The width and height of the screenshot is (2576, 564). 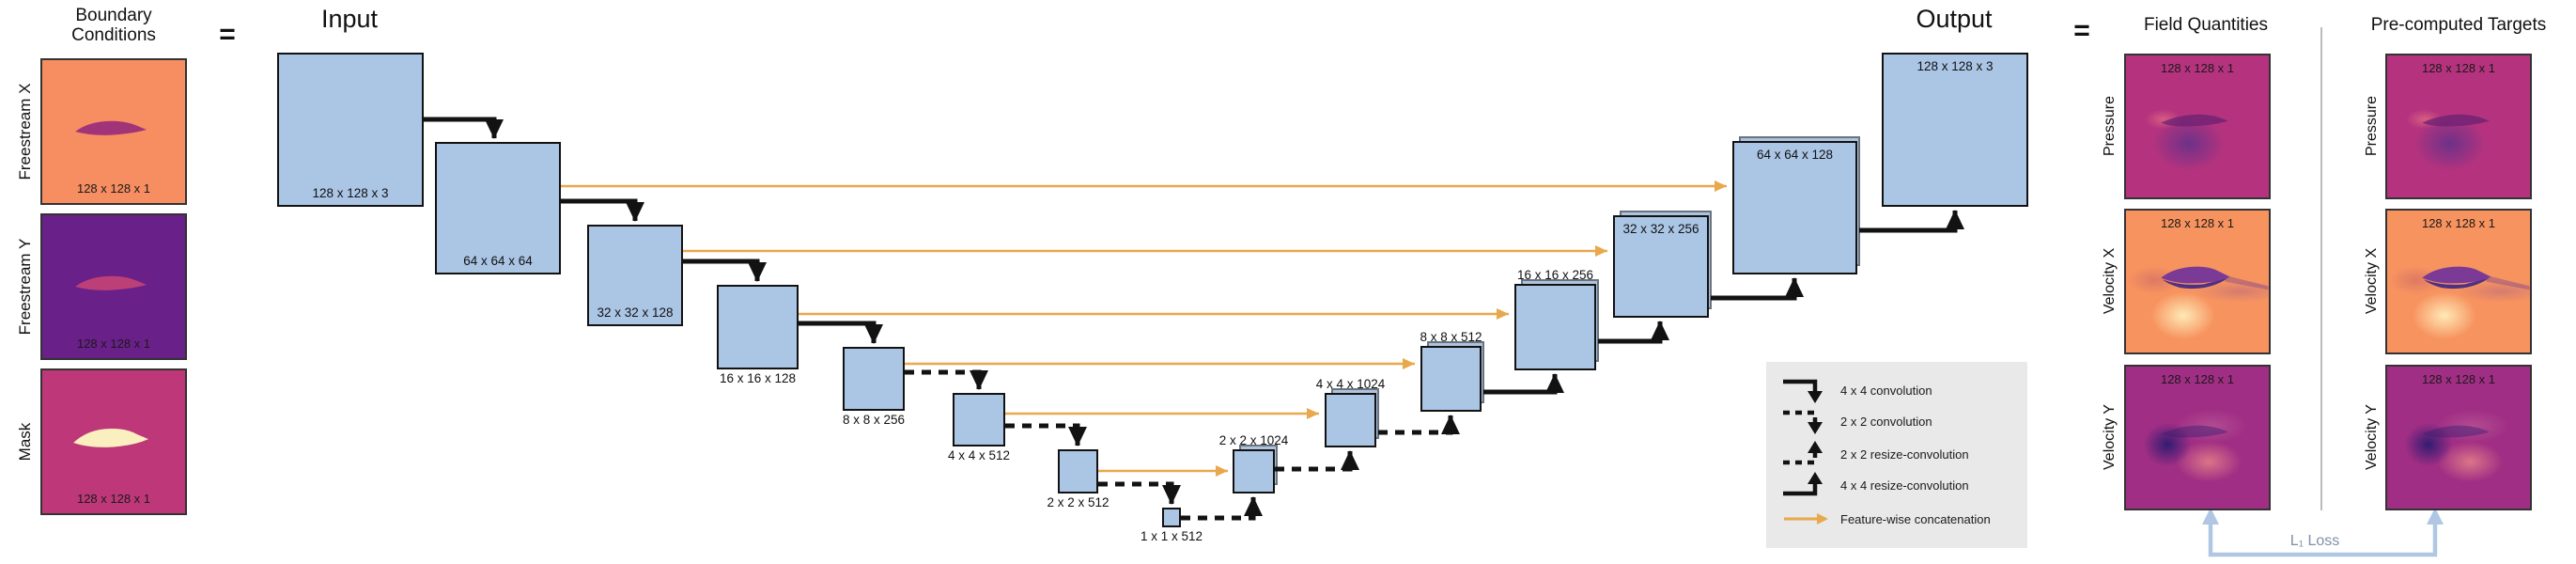 I want to click on unet-block-dec-64: 64 x 64 x 128, so click(x=1796, y=205).